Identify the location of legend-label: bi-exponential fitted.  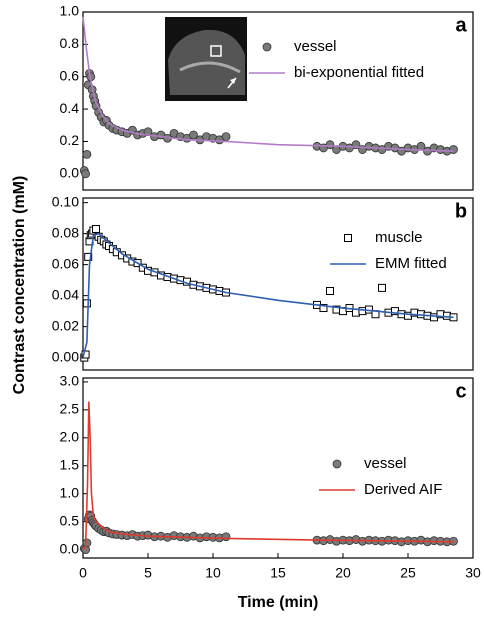
(359, 72).